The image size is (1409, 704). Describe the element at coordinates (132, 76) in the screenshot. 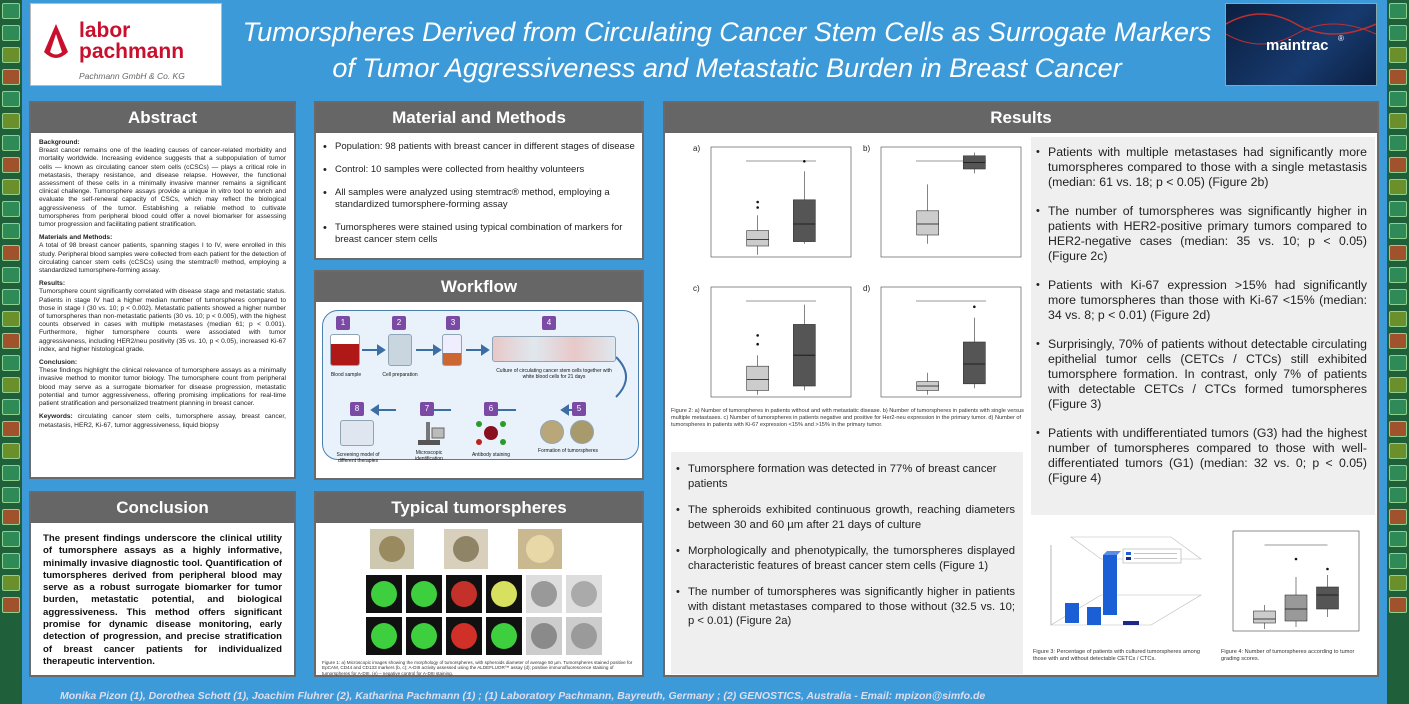

I see `logo-subtext: Pachmann GmbH & Co. KG` at that location.